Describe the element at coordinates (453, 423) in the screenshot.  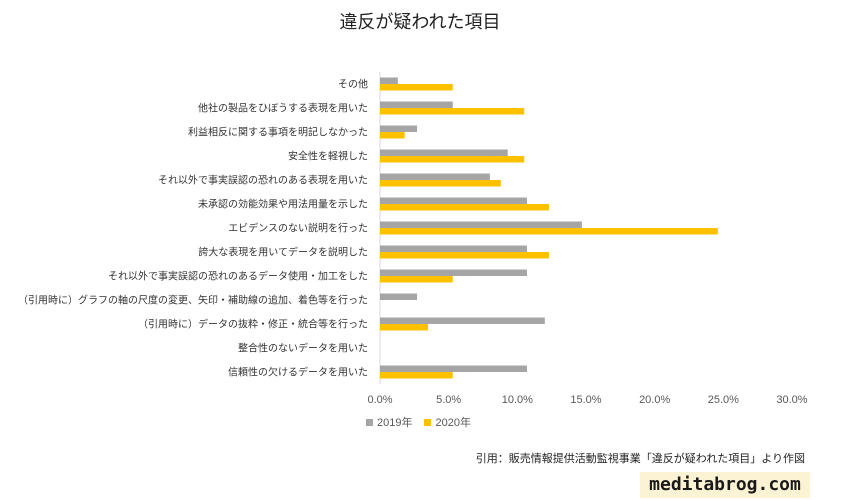
I see `legend-label-2020: 2020年` at that location.